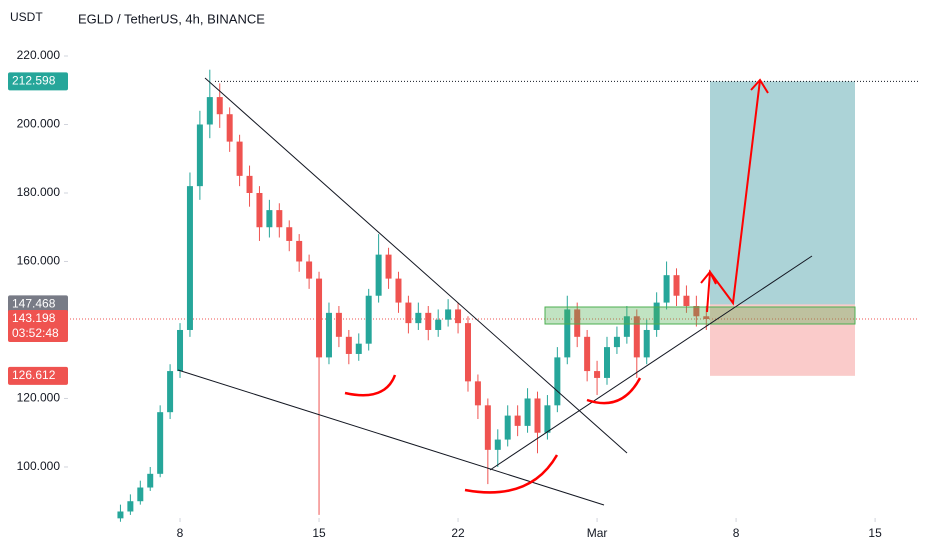 The height and width of the screenshot is (550, 932). What do you see at coordinates (782, 193) in the screenshot?
I see `target-area` at bounding box center [782, 193].